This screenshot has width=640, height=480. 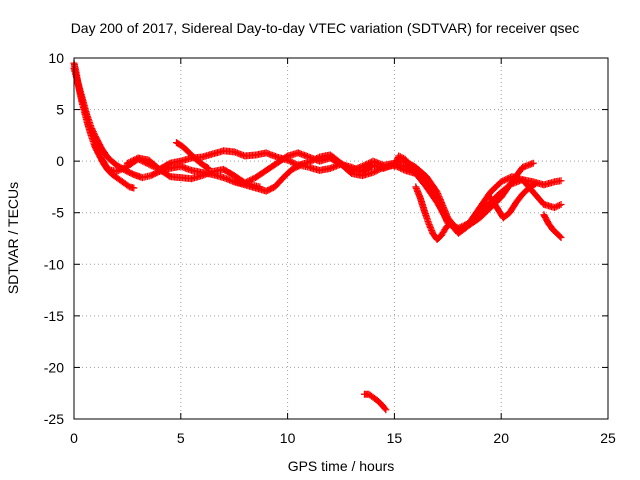 What do you see at coordinates (54, 419) in the screenshot?
I see `y-tick-label: -25` at bounding box center [54, 419].